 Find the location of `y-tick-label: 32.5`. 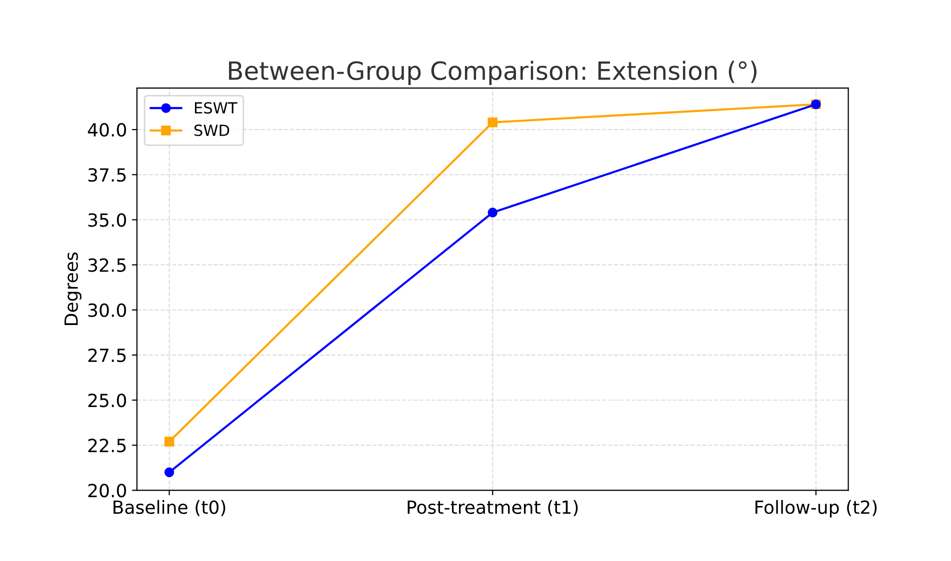

y-tick-label: 32.5 is located at coordinates (107, 265).